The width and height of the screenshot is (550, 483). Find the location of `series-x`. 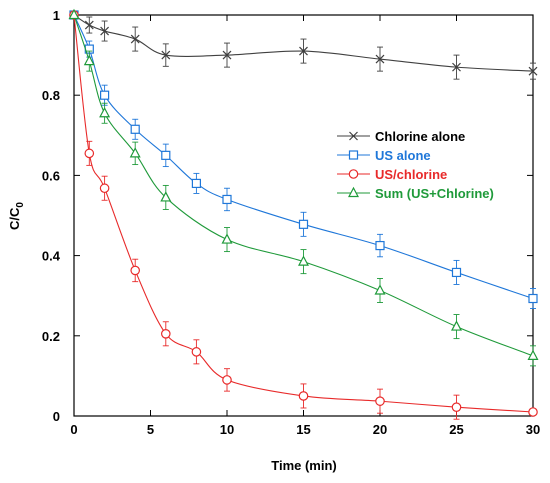

series-x is located at coordinates (303, 45).